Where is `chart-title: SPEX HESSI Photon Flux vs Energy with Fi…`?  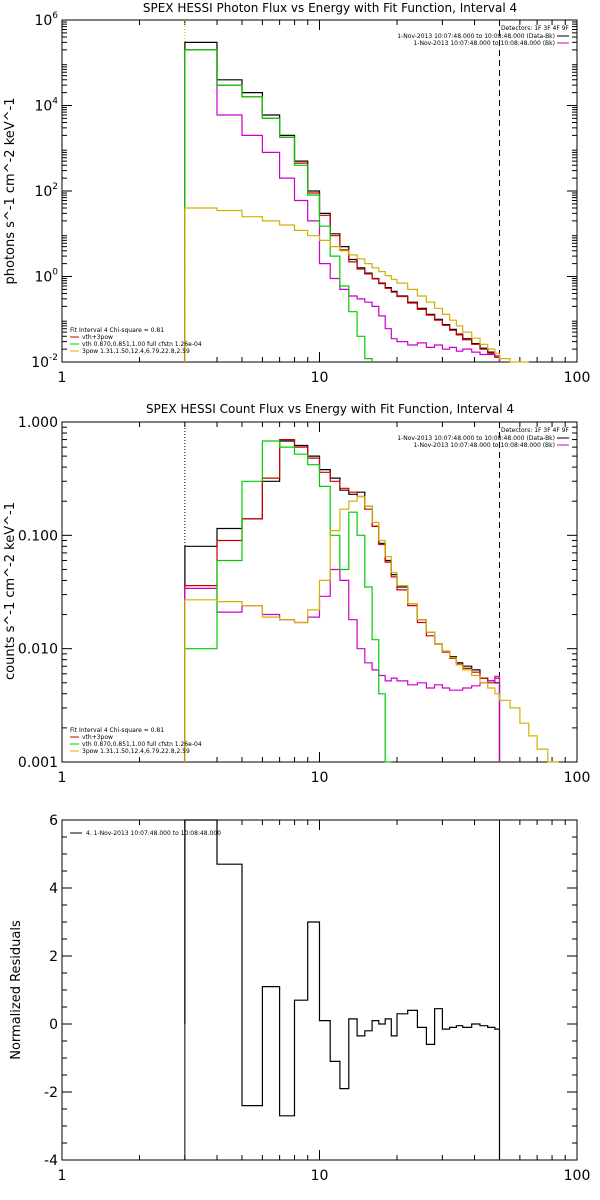 chart-title: SPEX HESSI Photon Flux vs Energy with Fi… is located at coordinates (330, 8).